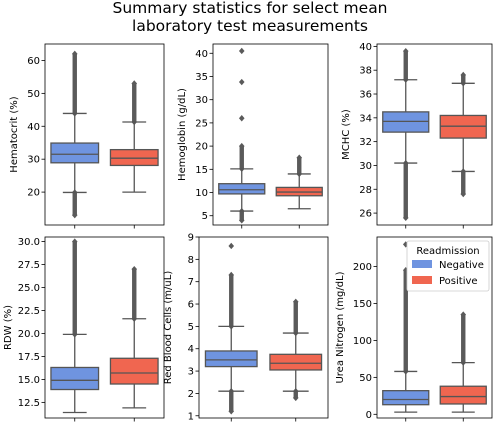 The width and height of the screenshot is (504, 432). What do you see at coordinates (29, 288) in the screenshot?
I see `y-tick-label: 25.0` at bounding box center [29, 288].